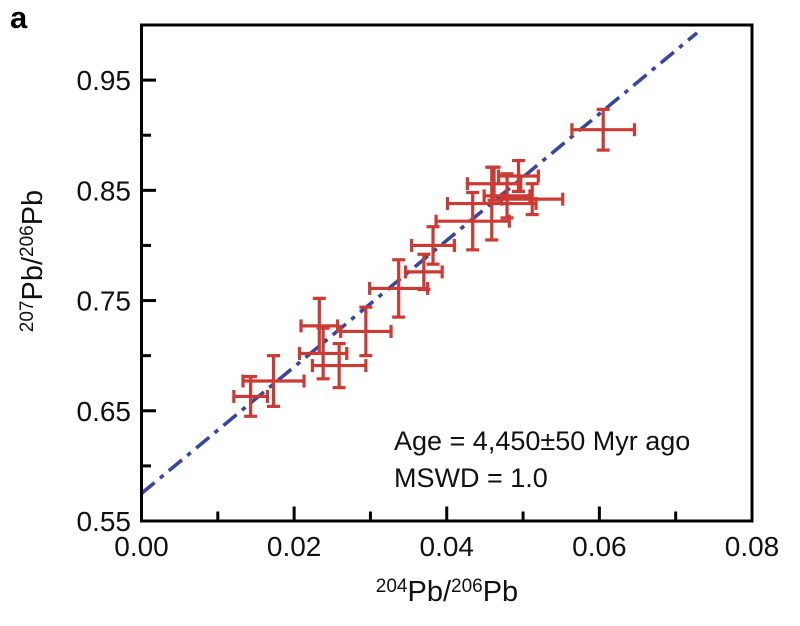 This screenshot has width=800, height=626. What do you see at coordinates (752, 546) in the screenshot?
I see `x-tick-label: 0.08` at bounding box center [752, 546].